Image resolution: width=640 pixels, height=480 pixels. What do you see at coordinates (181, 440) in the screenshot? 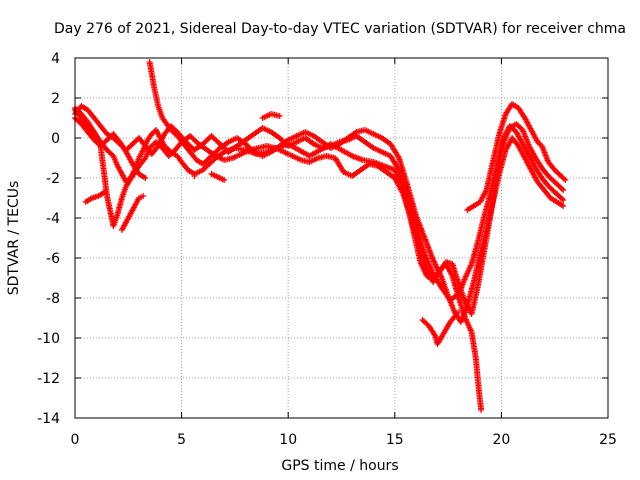
I see `x-tick-label: 5` at bounding box center [181, 440].